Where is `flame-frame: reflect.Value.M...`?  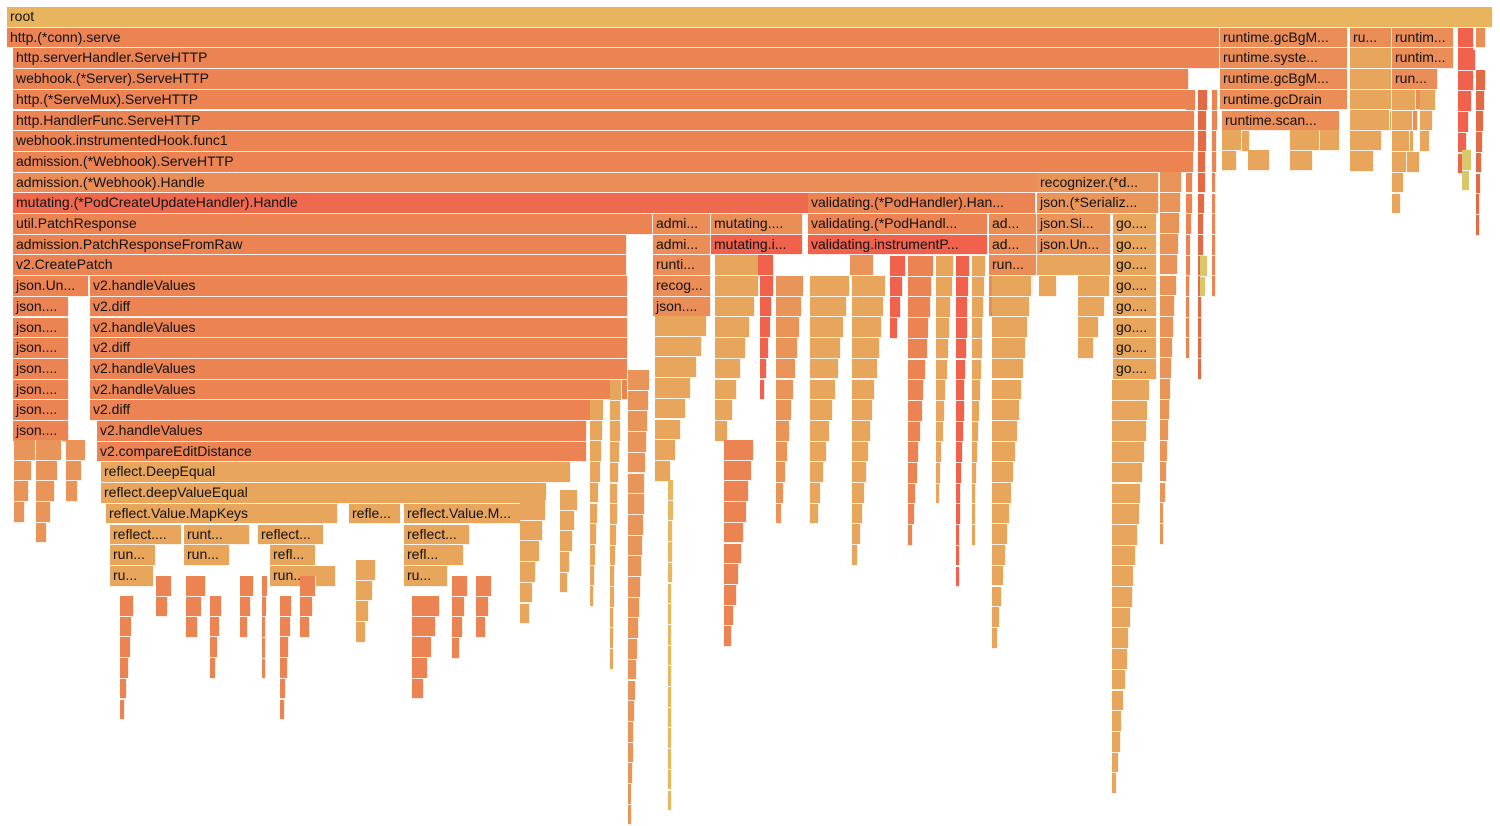 flame-frame: reflect.Value.M... is located at coordinates (466, 514).